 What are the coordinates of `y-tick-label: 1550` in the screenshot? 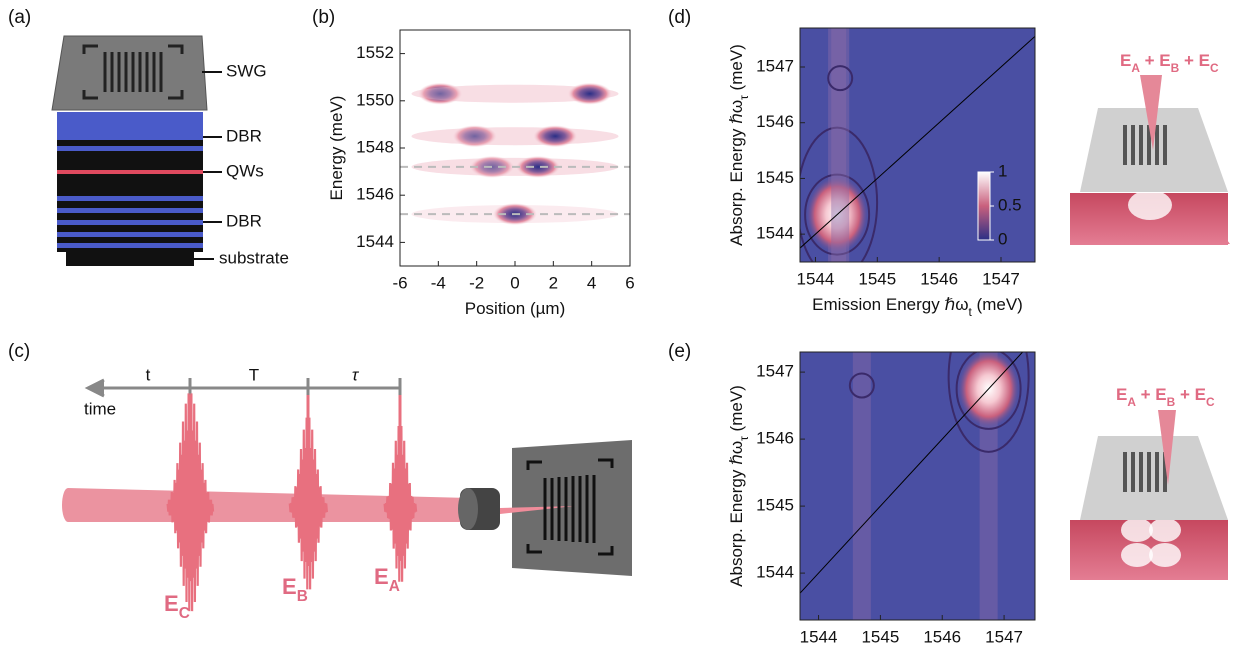 It's located at (375, 99).